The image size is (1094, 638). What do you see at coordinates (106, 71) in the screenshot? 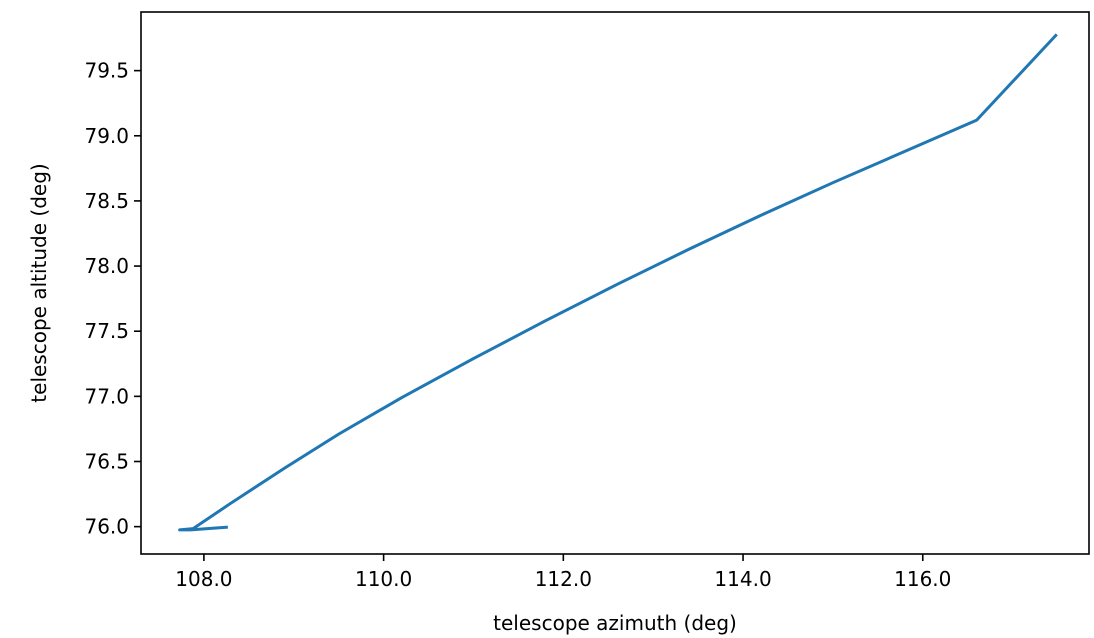
I see `y-tick-label: 79.5` at bounding box center [106, 71].